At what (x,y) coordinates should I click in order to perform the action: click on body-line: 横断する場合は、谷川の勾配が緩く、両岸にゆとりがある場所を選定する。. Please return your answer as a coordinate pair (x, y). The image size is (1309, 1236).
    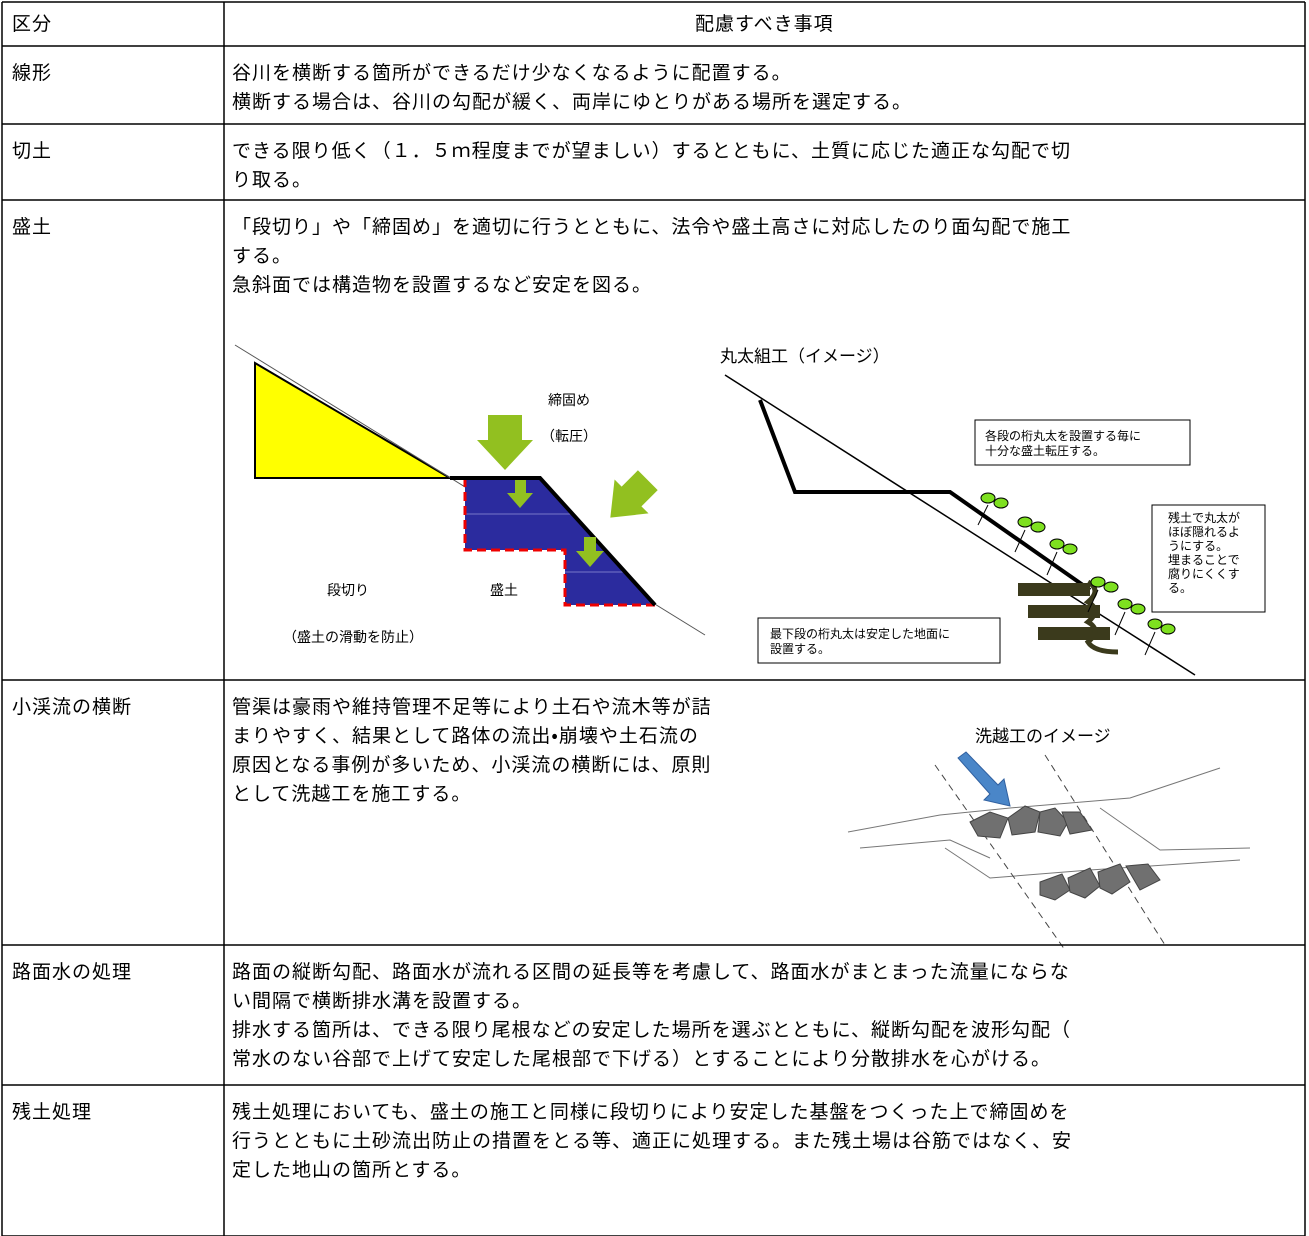
    Looking at the image, I should click on (572, 102).